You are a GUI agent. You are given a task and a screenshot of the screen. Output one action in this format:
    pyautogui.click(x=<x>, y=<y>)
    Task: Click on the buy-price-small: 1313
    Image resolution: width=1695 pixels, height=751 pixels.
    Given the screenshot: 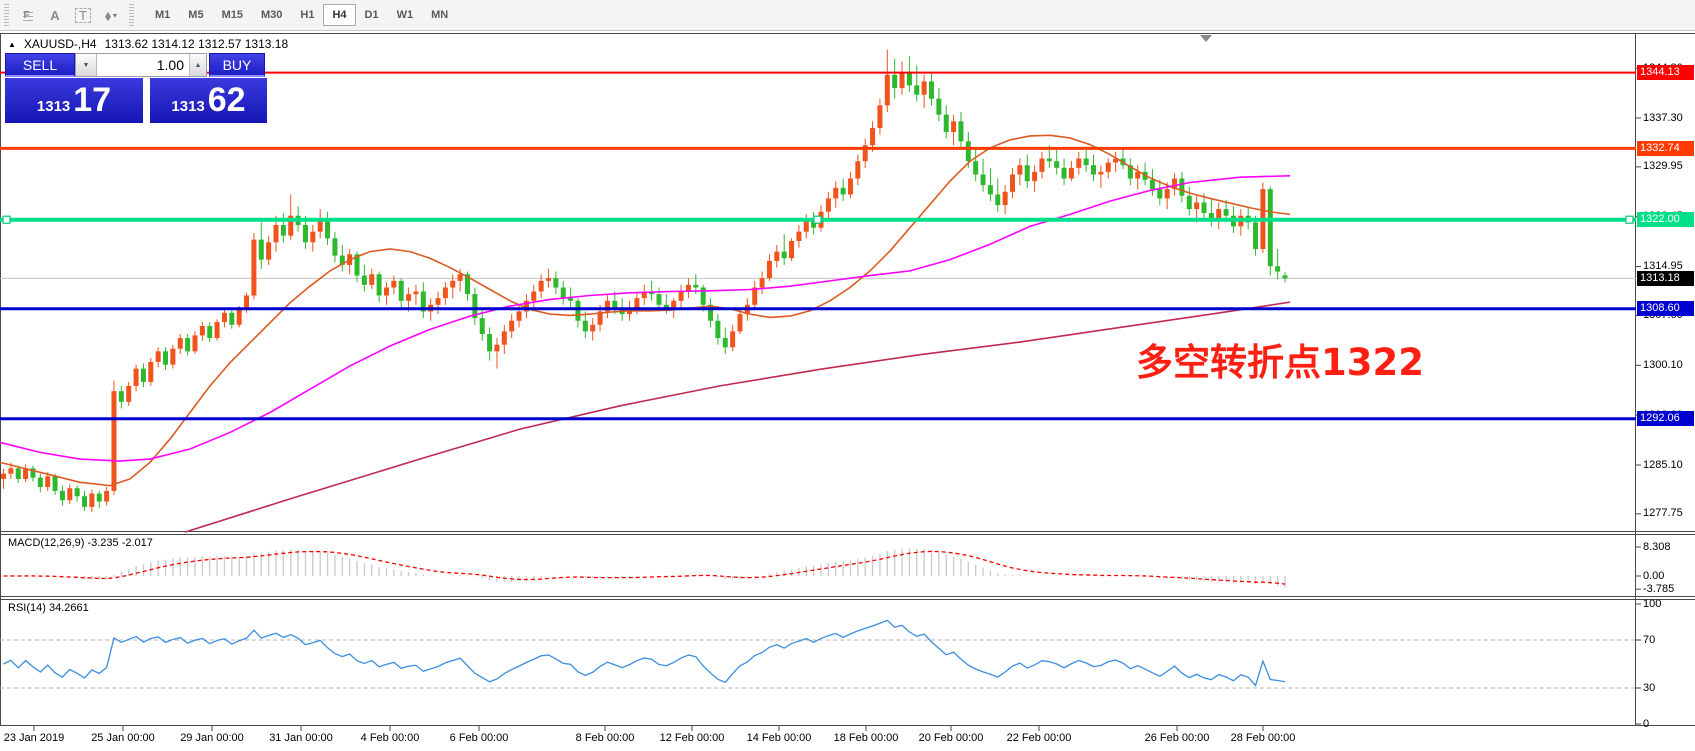 What is the action you would take?
    pyautogui.click(x=188, y=106)
    